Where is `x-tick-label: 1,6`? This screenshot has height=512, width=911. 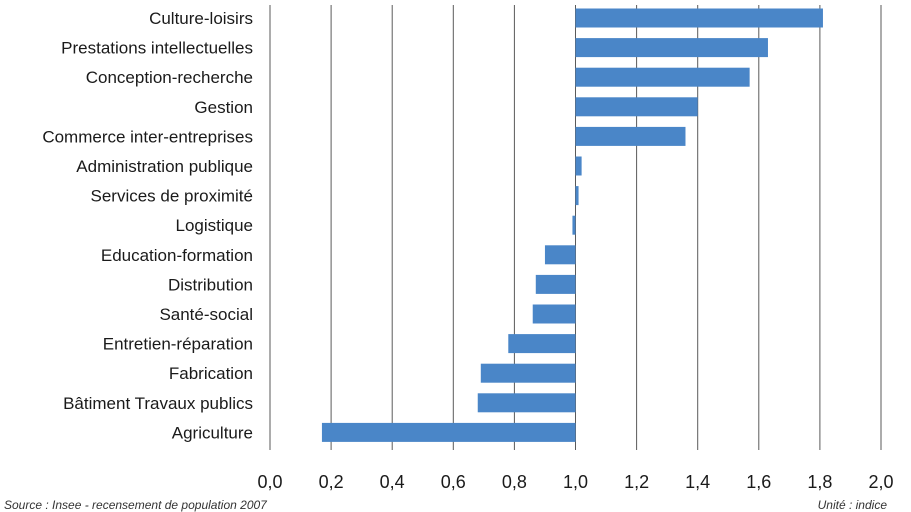 x-tick-label: 1,6 is located at coordinates (758, 482).